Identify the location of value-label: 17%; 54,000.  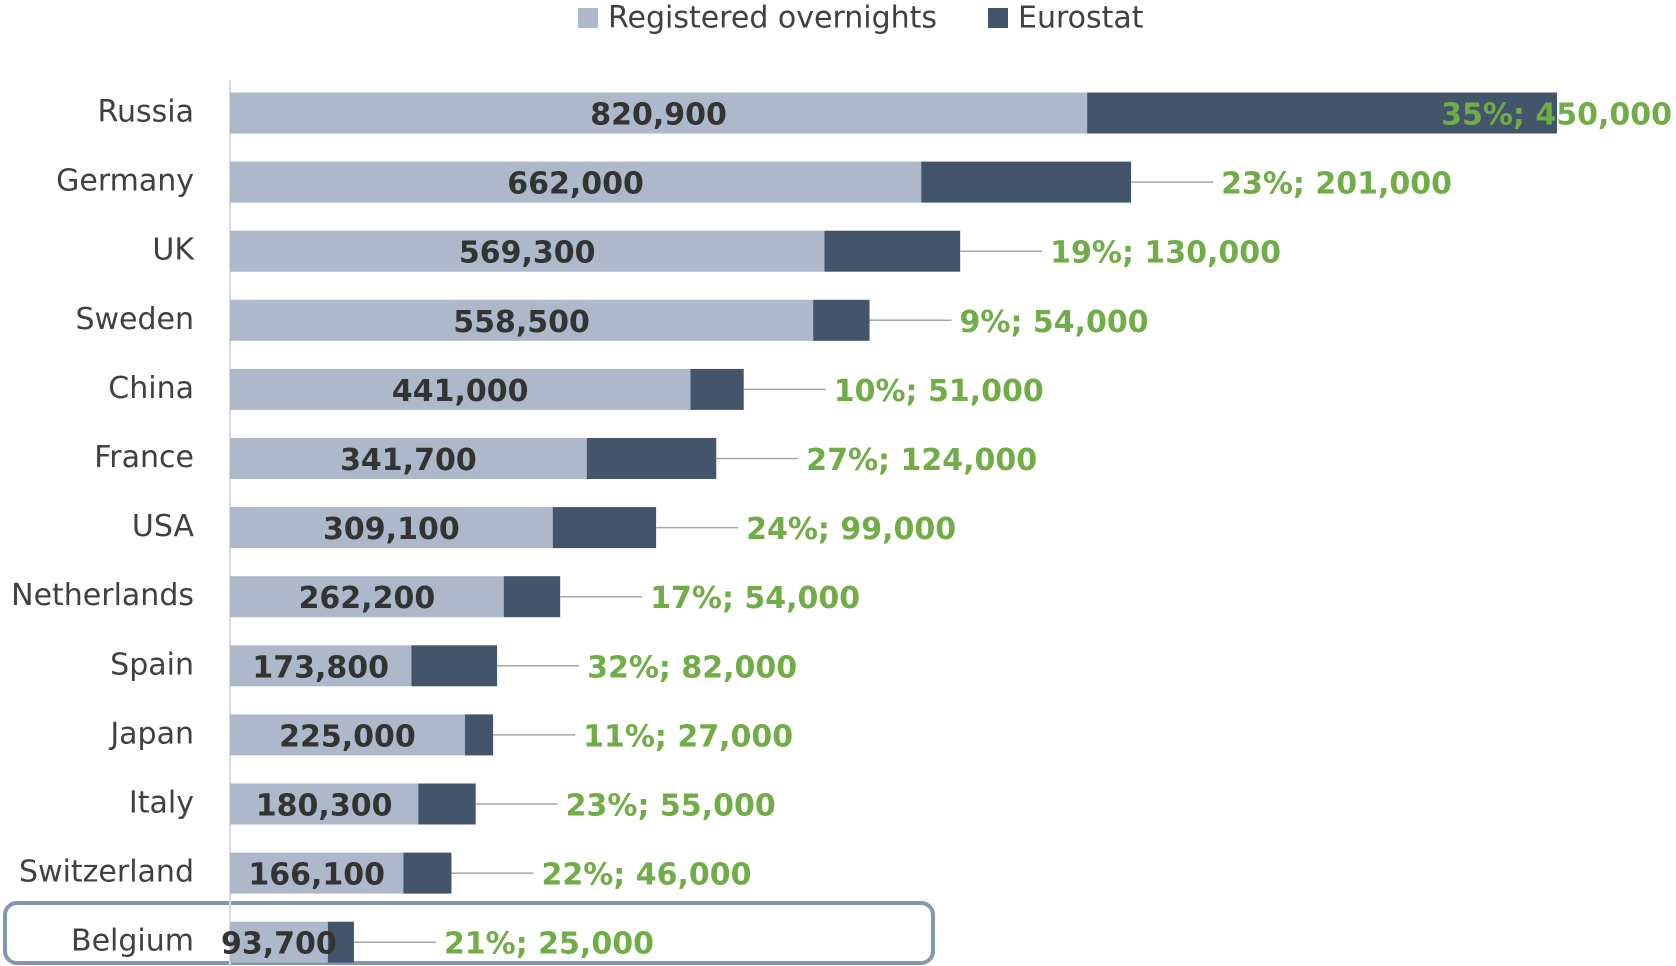
(755, 598).